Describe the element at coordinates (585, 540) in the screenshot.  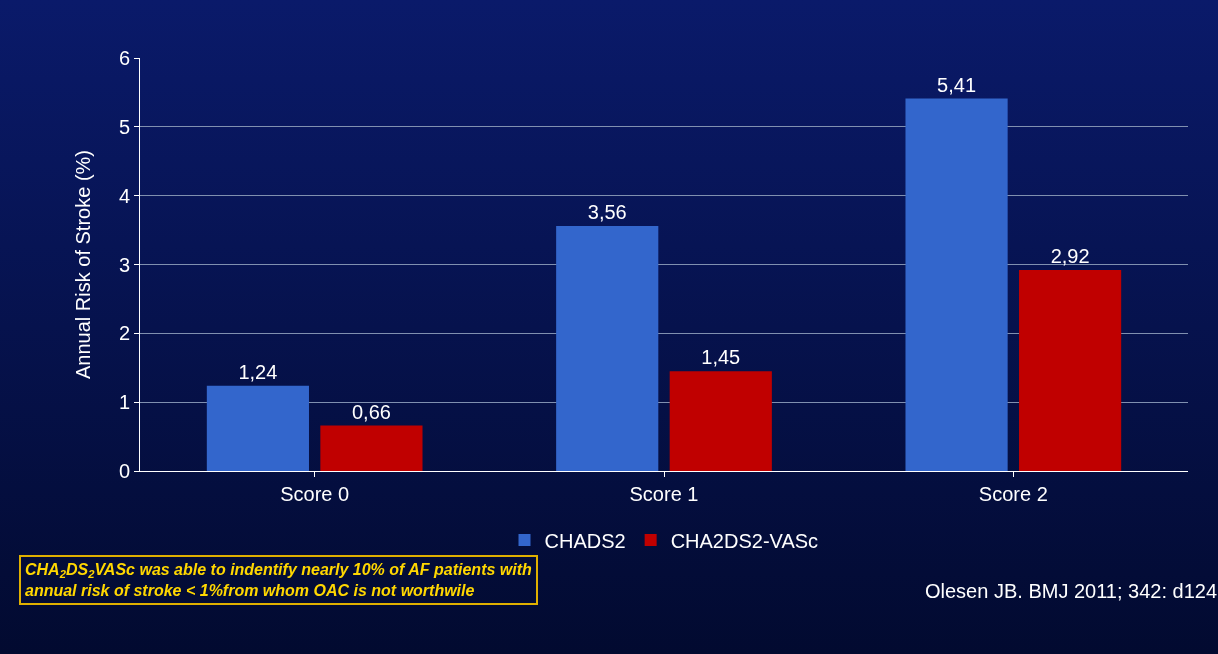
I see `legend-label: CHADS2` at that location.